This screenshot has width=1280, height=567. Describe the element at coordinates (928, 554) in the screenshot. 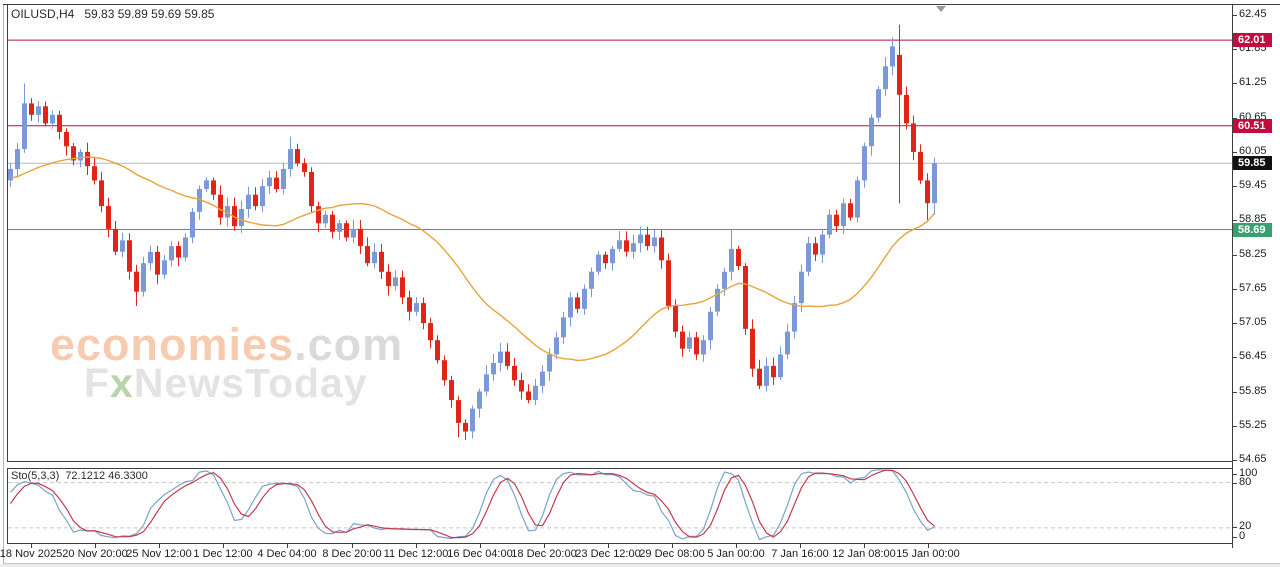

I see `time-axis-label: 15 Jan 00:00` at that location.